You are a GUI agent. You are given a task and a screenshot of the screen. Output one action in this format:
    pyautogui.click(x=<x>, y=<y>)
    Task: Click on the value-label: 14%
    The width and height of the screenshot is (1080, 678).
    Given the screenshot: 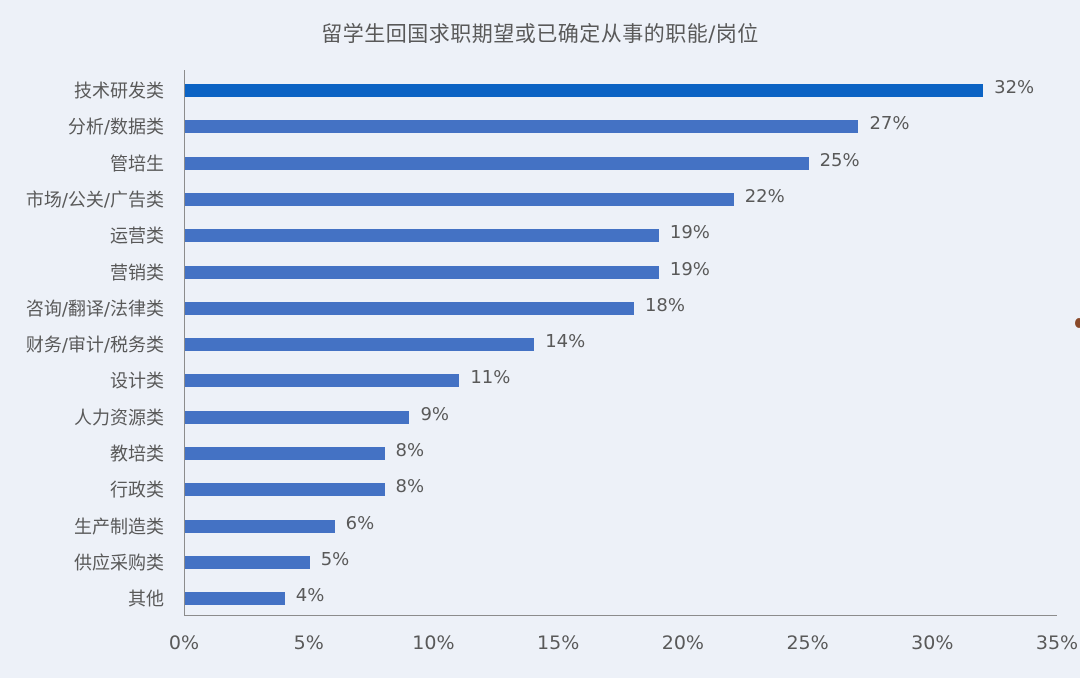 What is the action you would take?
    pyautogui.click(x=565, y=342)
    